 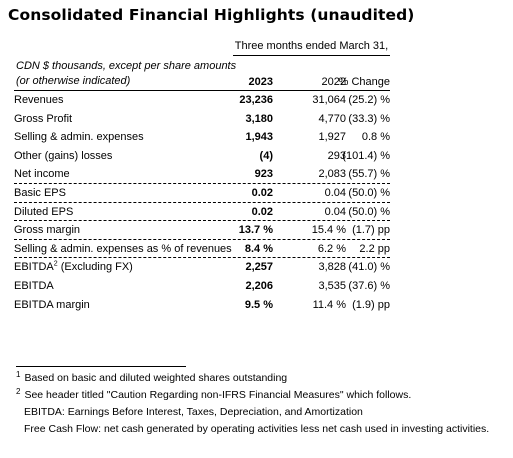 What do you see at coordinates (332, 285) in the screenshot?
I see `value-2022: 3,535` at bounding box center [332, 285].